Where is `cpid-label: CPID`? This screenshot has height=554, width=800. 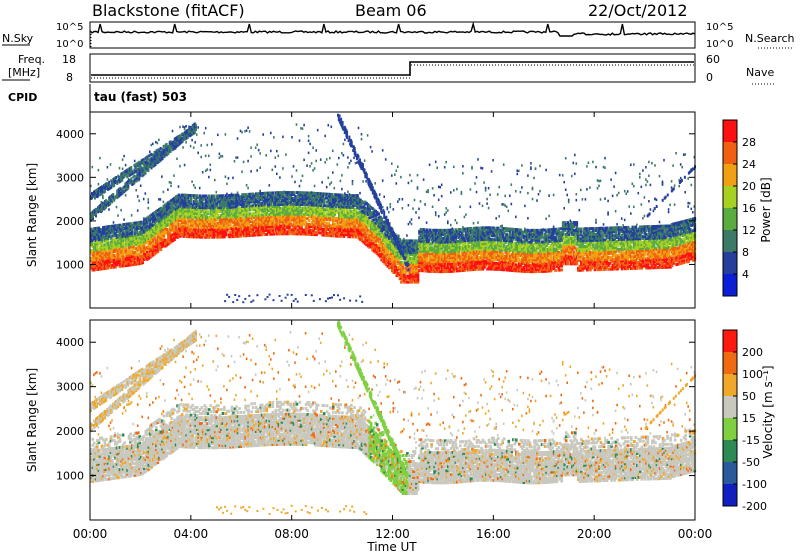
cpid-label: CPID is located at coordinates (22, 97).